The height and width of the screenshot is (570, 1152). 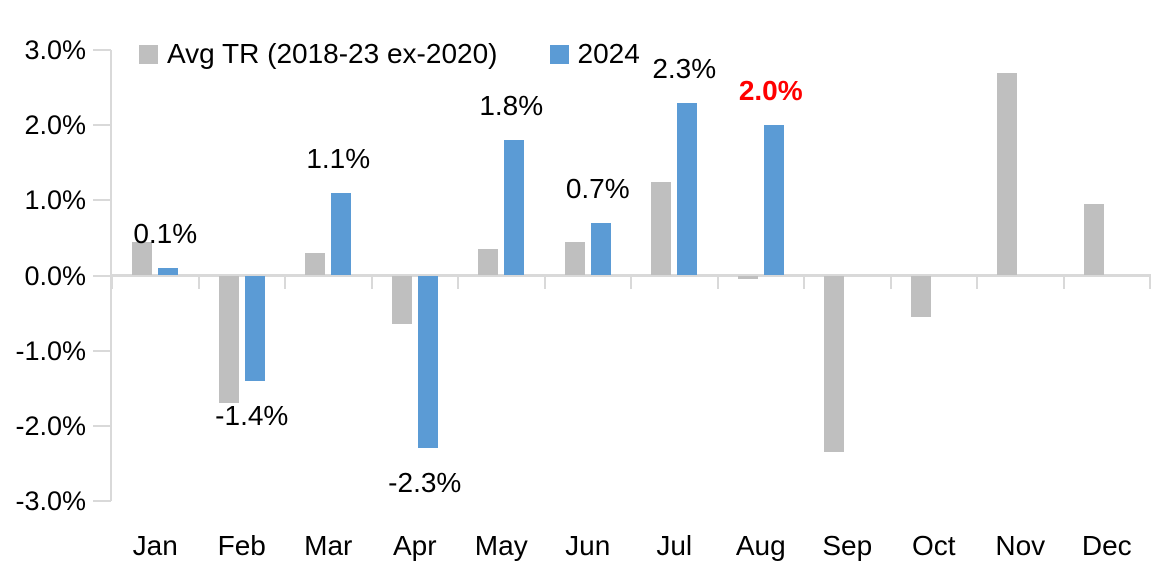 I want to click on x-axis-label-apr: Apr, so click(x=414, y=545).